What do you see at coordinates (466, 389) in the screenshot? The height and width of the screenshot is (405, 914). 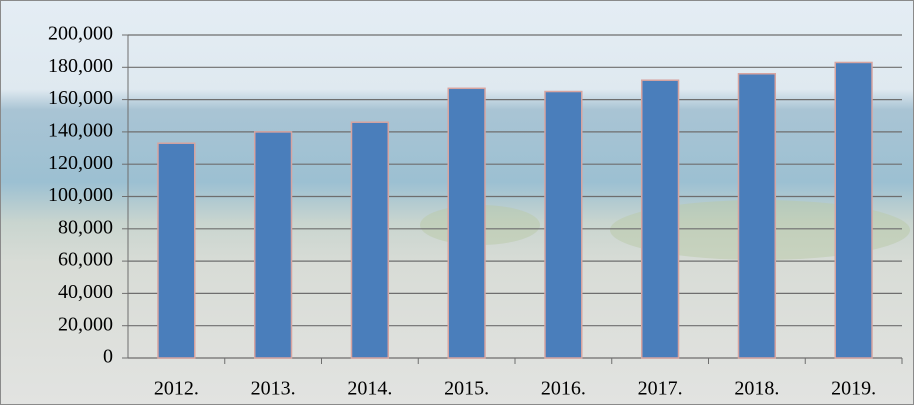 I see `x-tick-label: 2015.` at bounding box center [466, 389].